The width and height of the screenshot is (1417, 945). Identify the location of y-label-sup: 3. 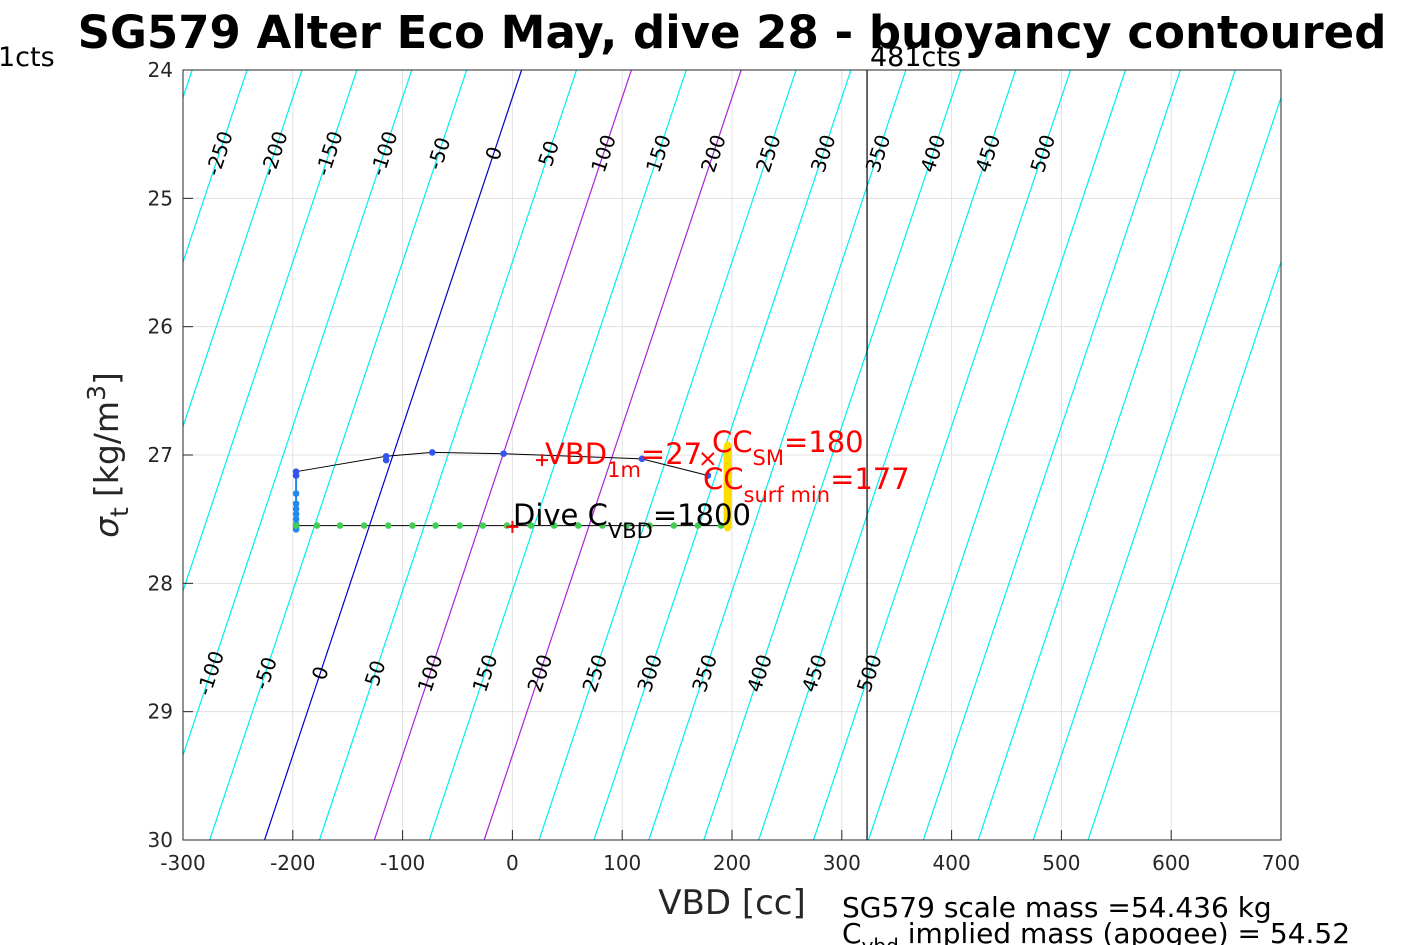
(96, 393).